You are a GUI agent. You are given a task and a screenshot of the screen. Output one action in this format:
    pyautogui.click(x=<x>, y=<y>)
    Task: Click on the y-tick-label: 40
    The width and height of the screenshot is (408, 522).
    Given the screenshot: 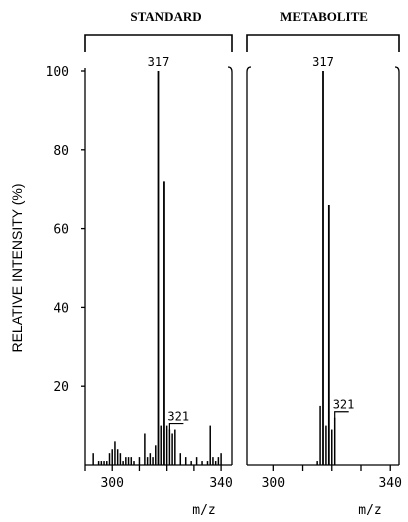 What is the action you would take?
    pyautogui.click(x=61, y=308)
    